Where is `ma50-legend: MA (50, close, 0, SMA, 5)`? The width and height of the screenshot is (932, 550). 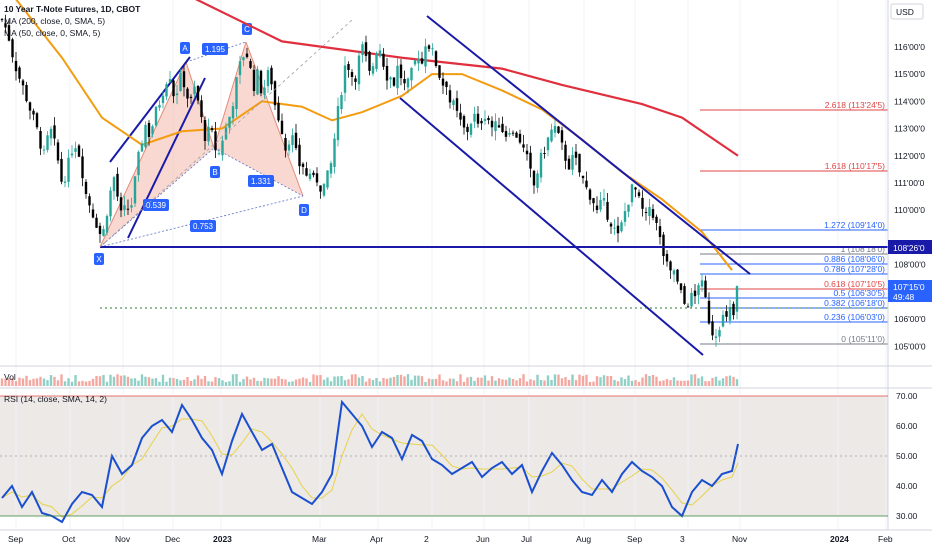
ma50-legend: MA (50, close, 0, SMA, 5) is located at coordinates (52, 33).